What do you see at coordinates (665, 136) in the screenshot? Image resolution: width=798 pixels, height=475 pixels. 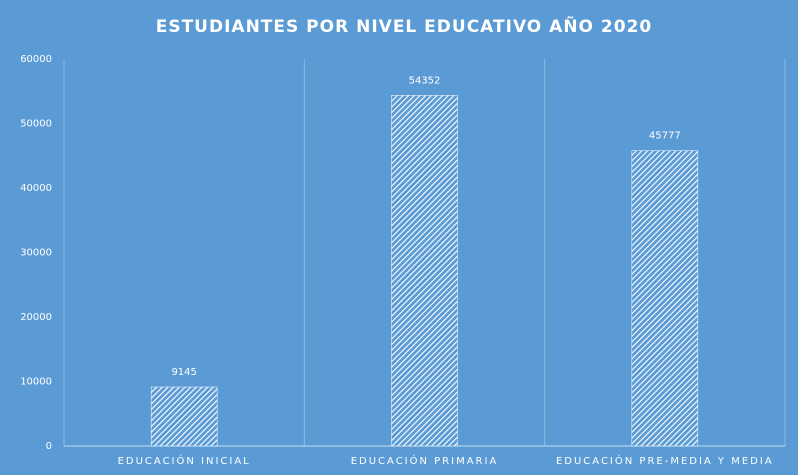 I see `data-label: 45777` at bounding box center [665, 136].